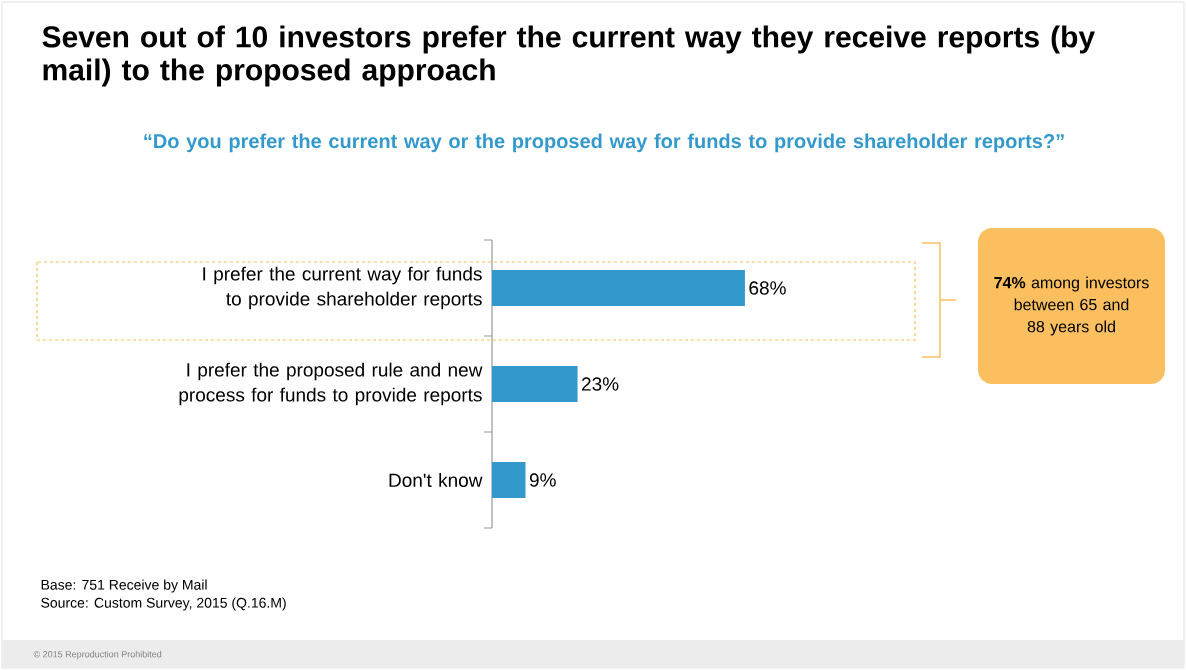  What do you see at coordinates (600, 384) in the screenshot?
I see `data-label: 23%` at bounding box center [600, 384].